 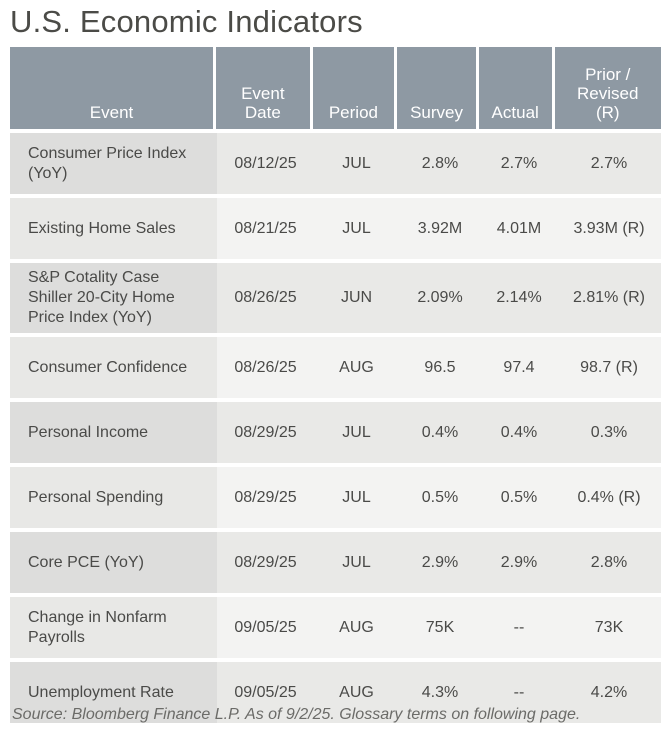 What do you see at coordinates (609, 367) in the screenshot?
I see `cell-prior: 98.7 (R)` at bounding box center [609, 367].